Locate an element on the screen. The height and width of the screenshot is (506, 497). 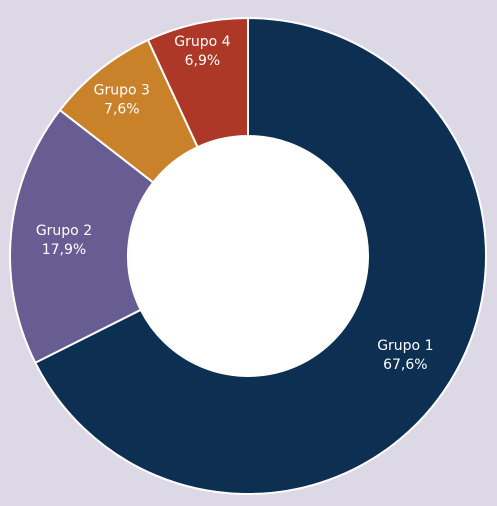
slice-value-grupo-4: 6,9% is located at coordinates (203, 61).